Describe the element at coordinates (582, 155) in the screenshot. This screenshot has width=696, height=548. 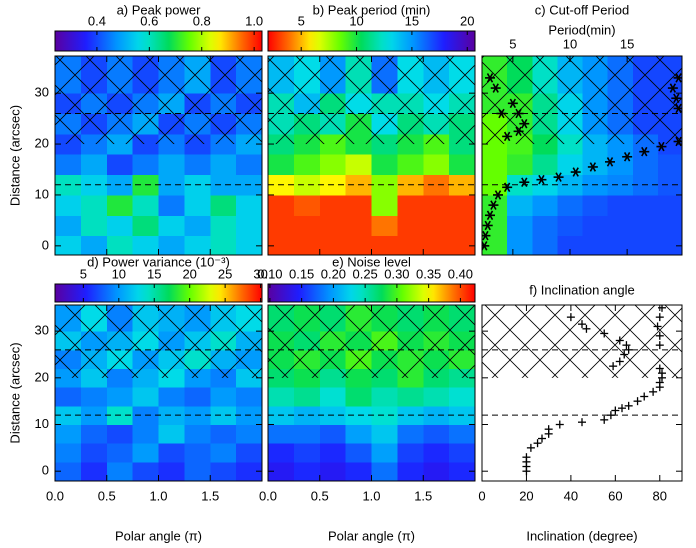
I see `panel` at that location.